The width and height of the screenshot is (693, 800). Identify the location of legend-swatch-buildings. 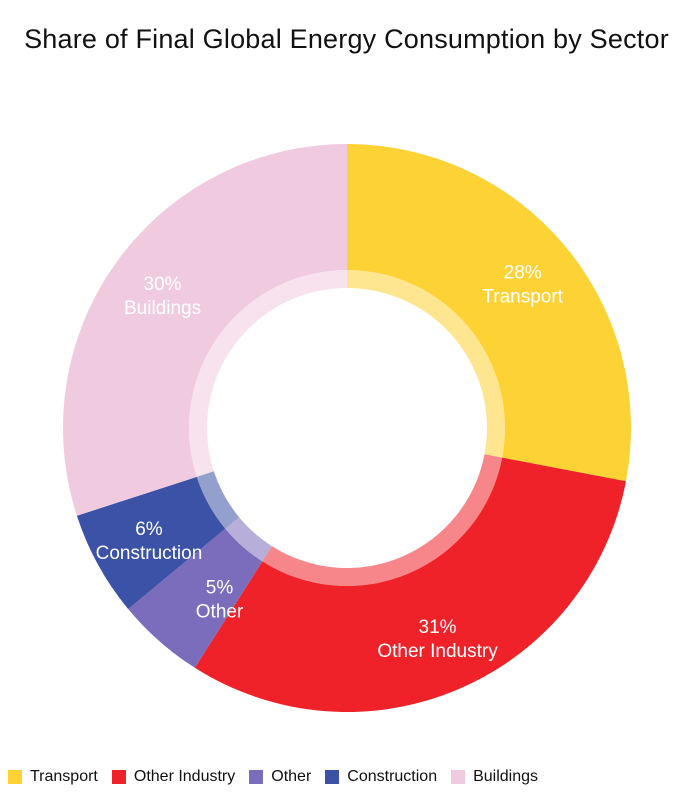
(458, 777).